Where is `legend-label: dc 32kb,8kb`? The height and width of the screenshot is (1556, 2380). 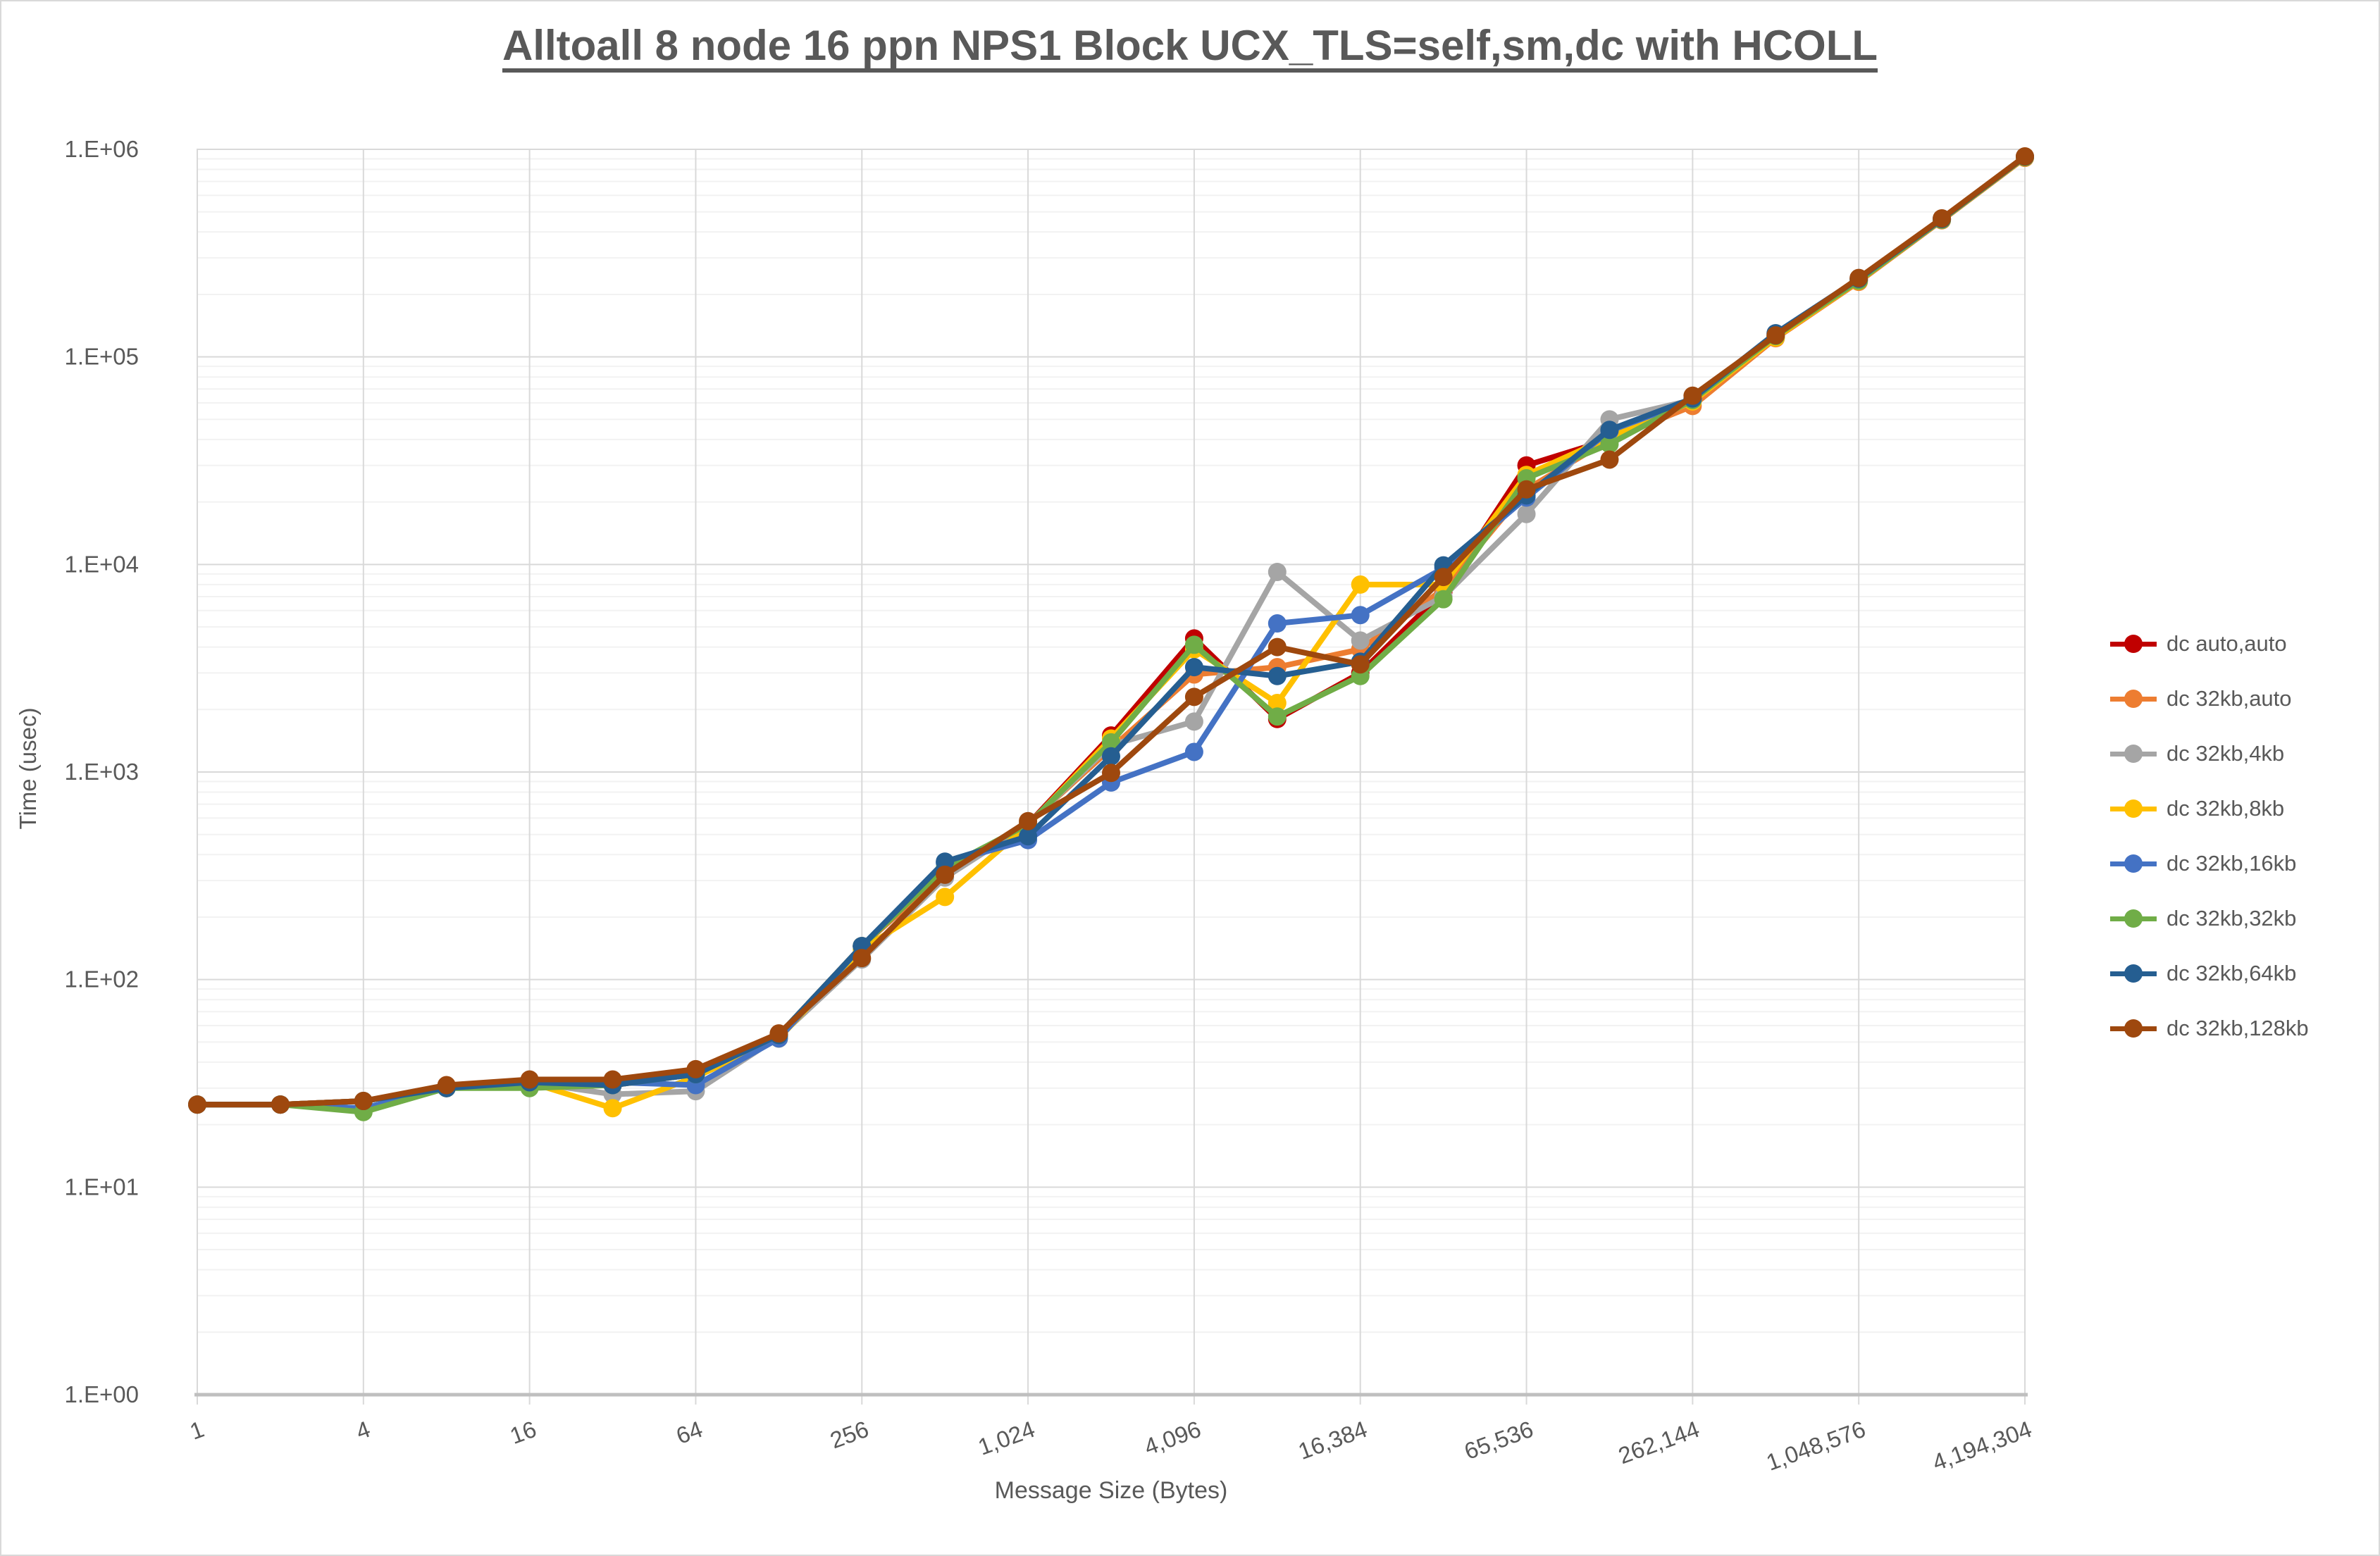 legend-label: dc 32kb,8kb is located at coordinates (2226, 808).